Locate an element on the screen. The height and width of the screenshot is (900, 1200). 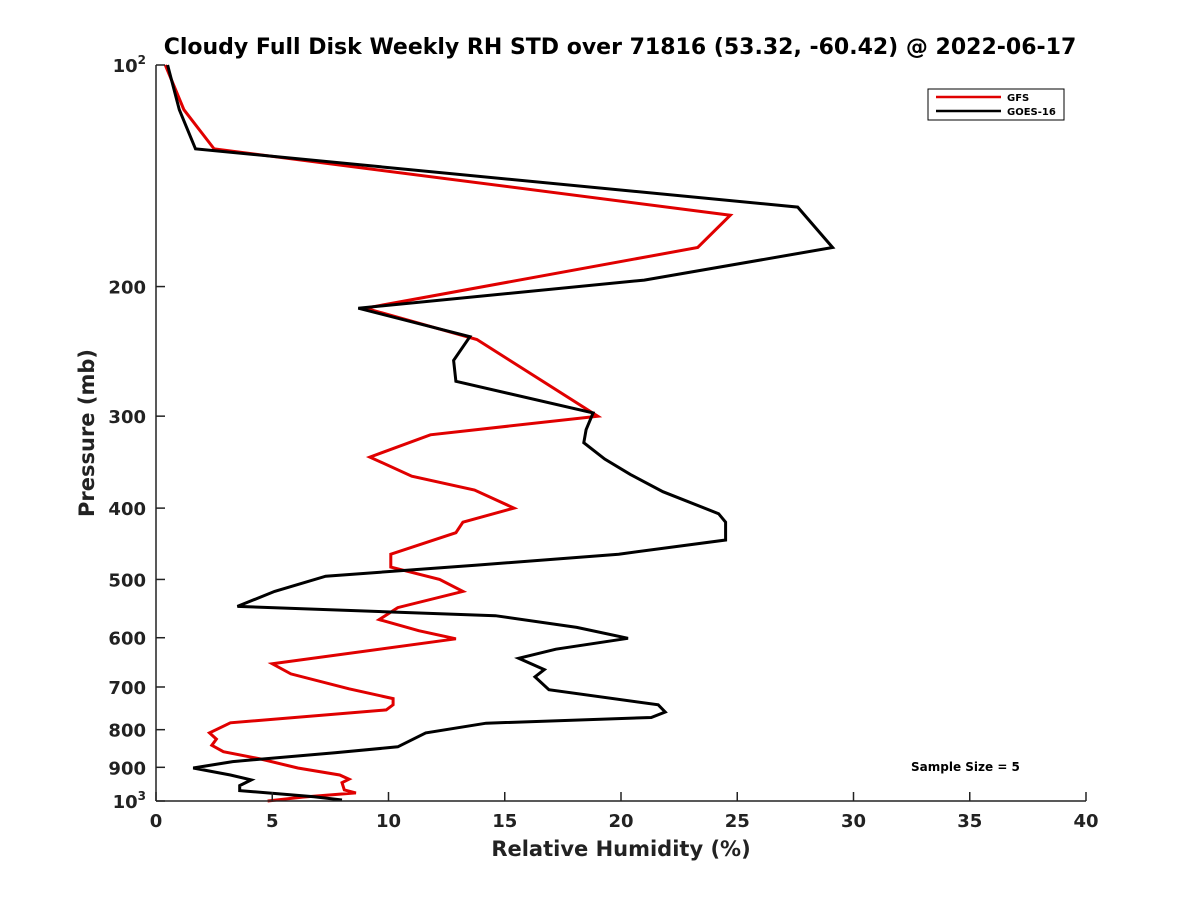
y-axis-label: Pressure (mb) is located at coordinates (87, 433).